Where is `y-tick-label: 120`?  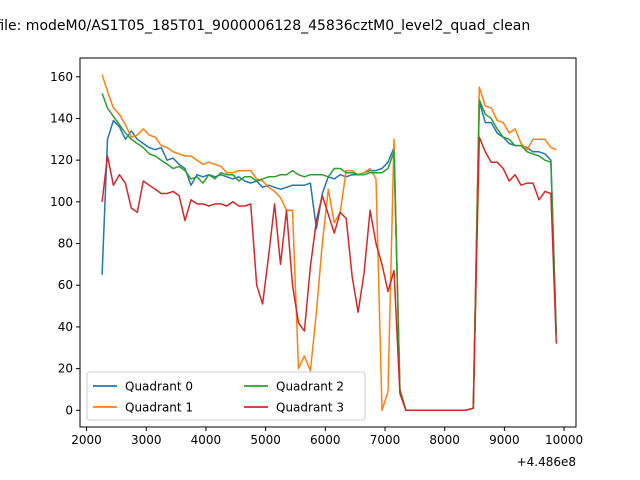 y-tick-label: 120 is located at coordinates (61, 160).